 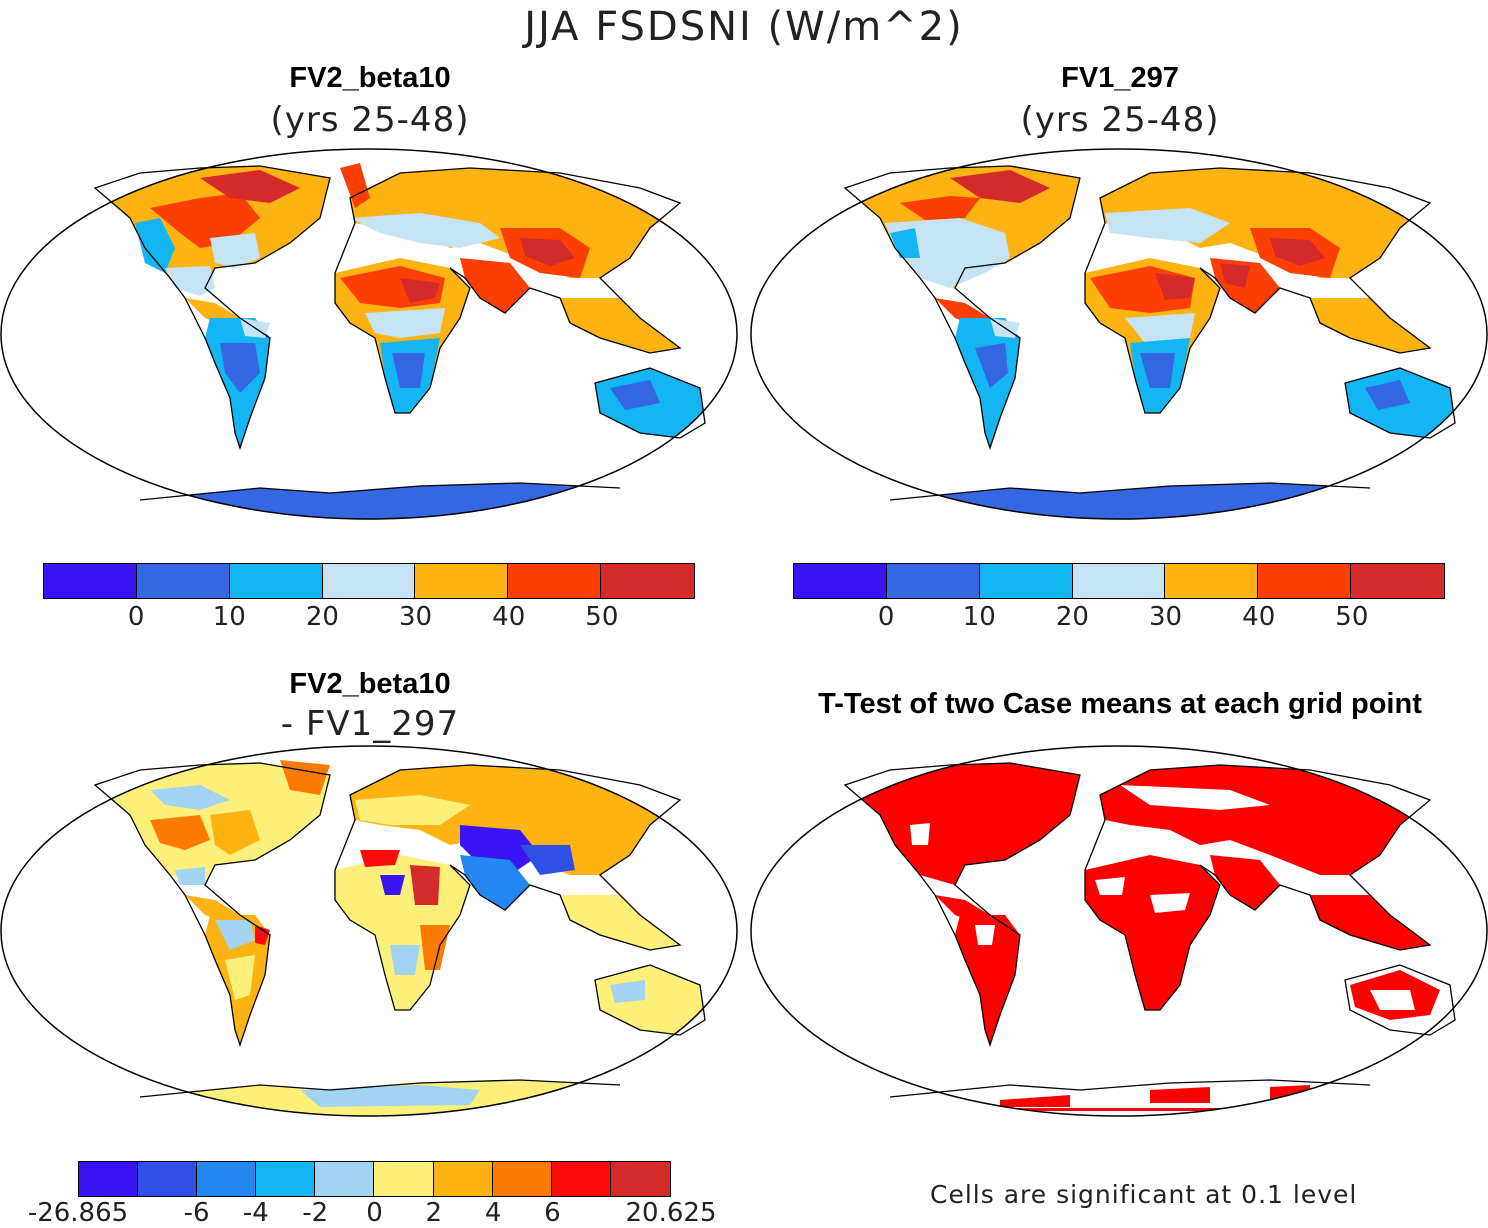 I want to click on colorbar-panel1-labels: 0 10 20 30 40 50, so click(x=369, y=619).